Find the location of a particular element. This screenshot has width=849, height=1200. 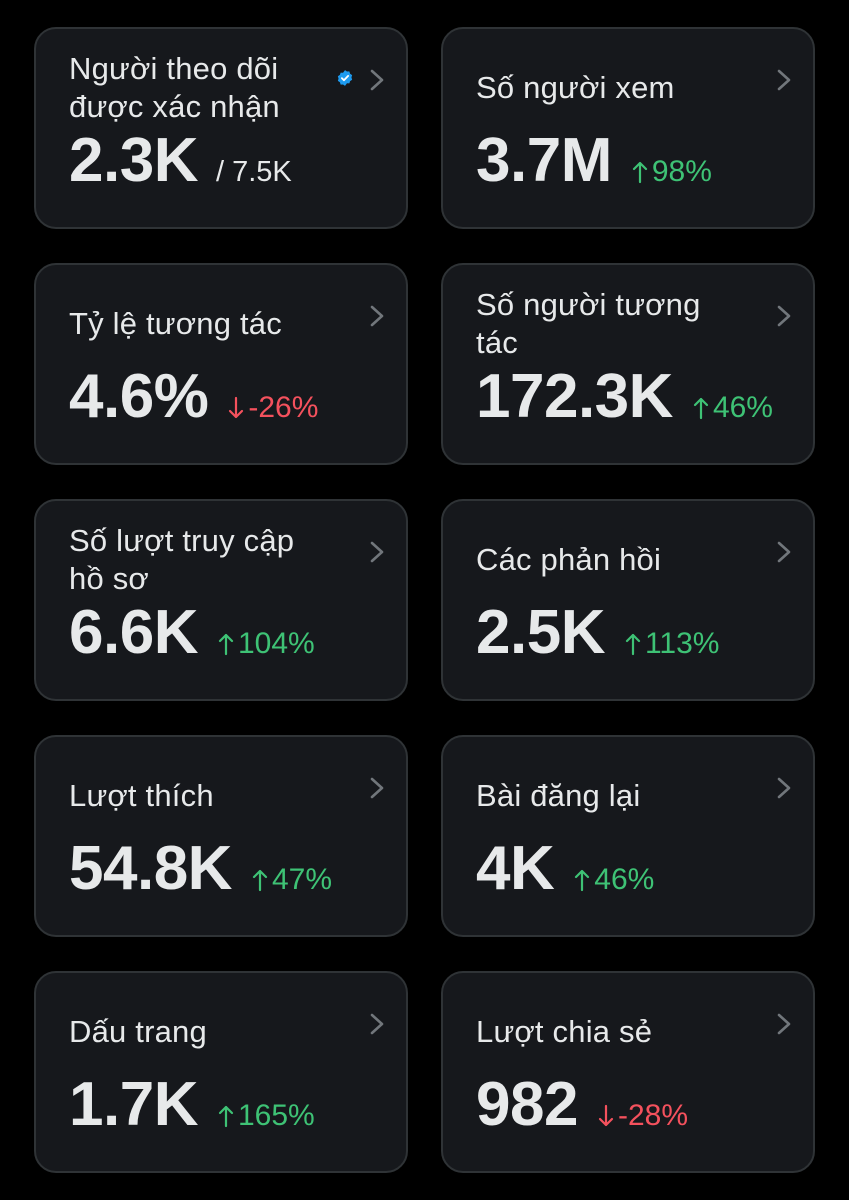

metric-card-shares: Lượt chia sẻ 982 -28% is located at coordinates (628, 1072).